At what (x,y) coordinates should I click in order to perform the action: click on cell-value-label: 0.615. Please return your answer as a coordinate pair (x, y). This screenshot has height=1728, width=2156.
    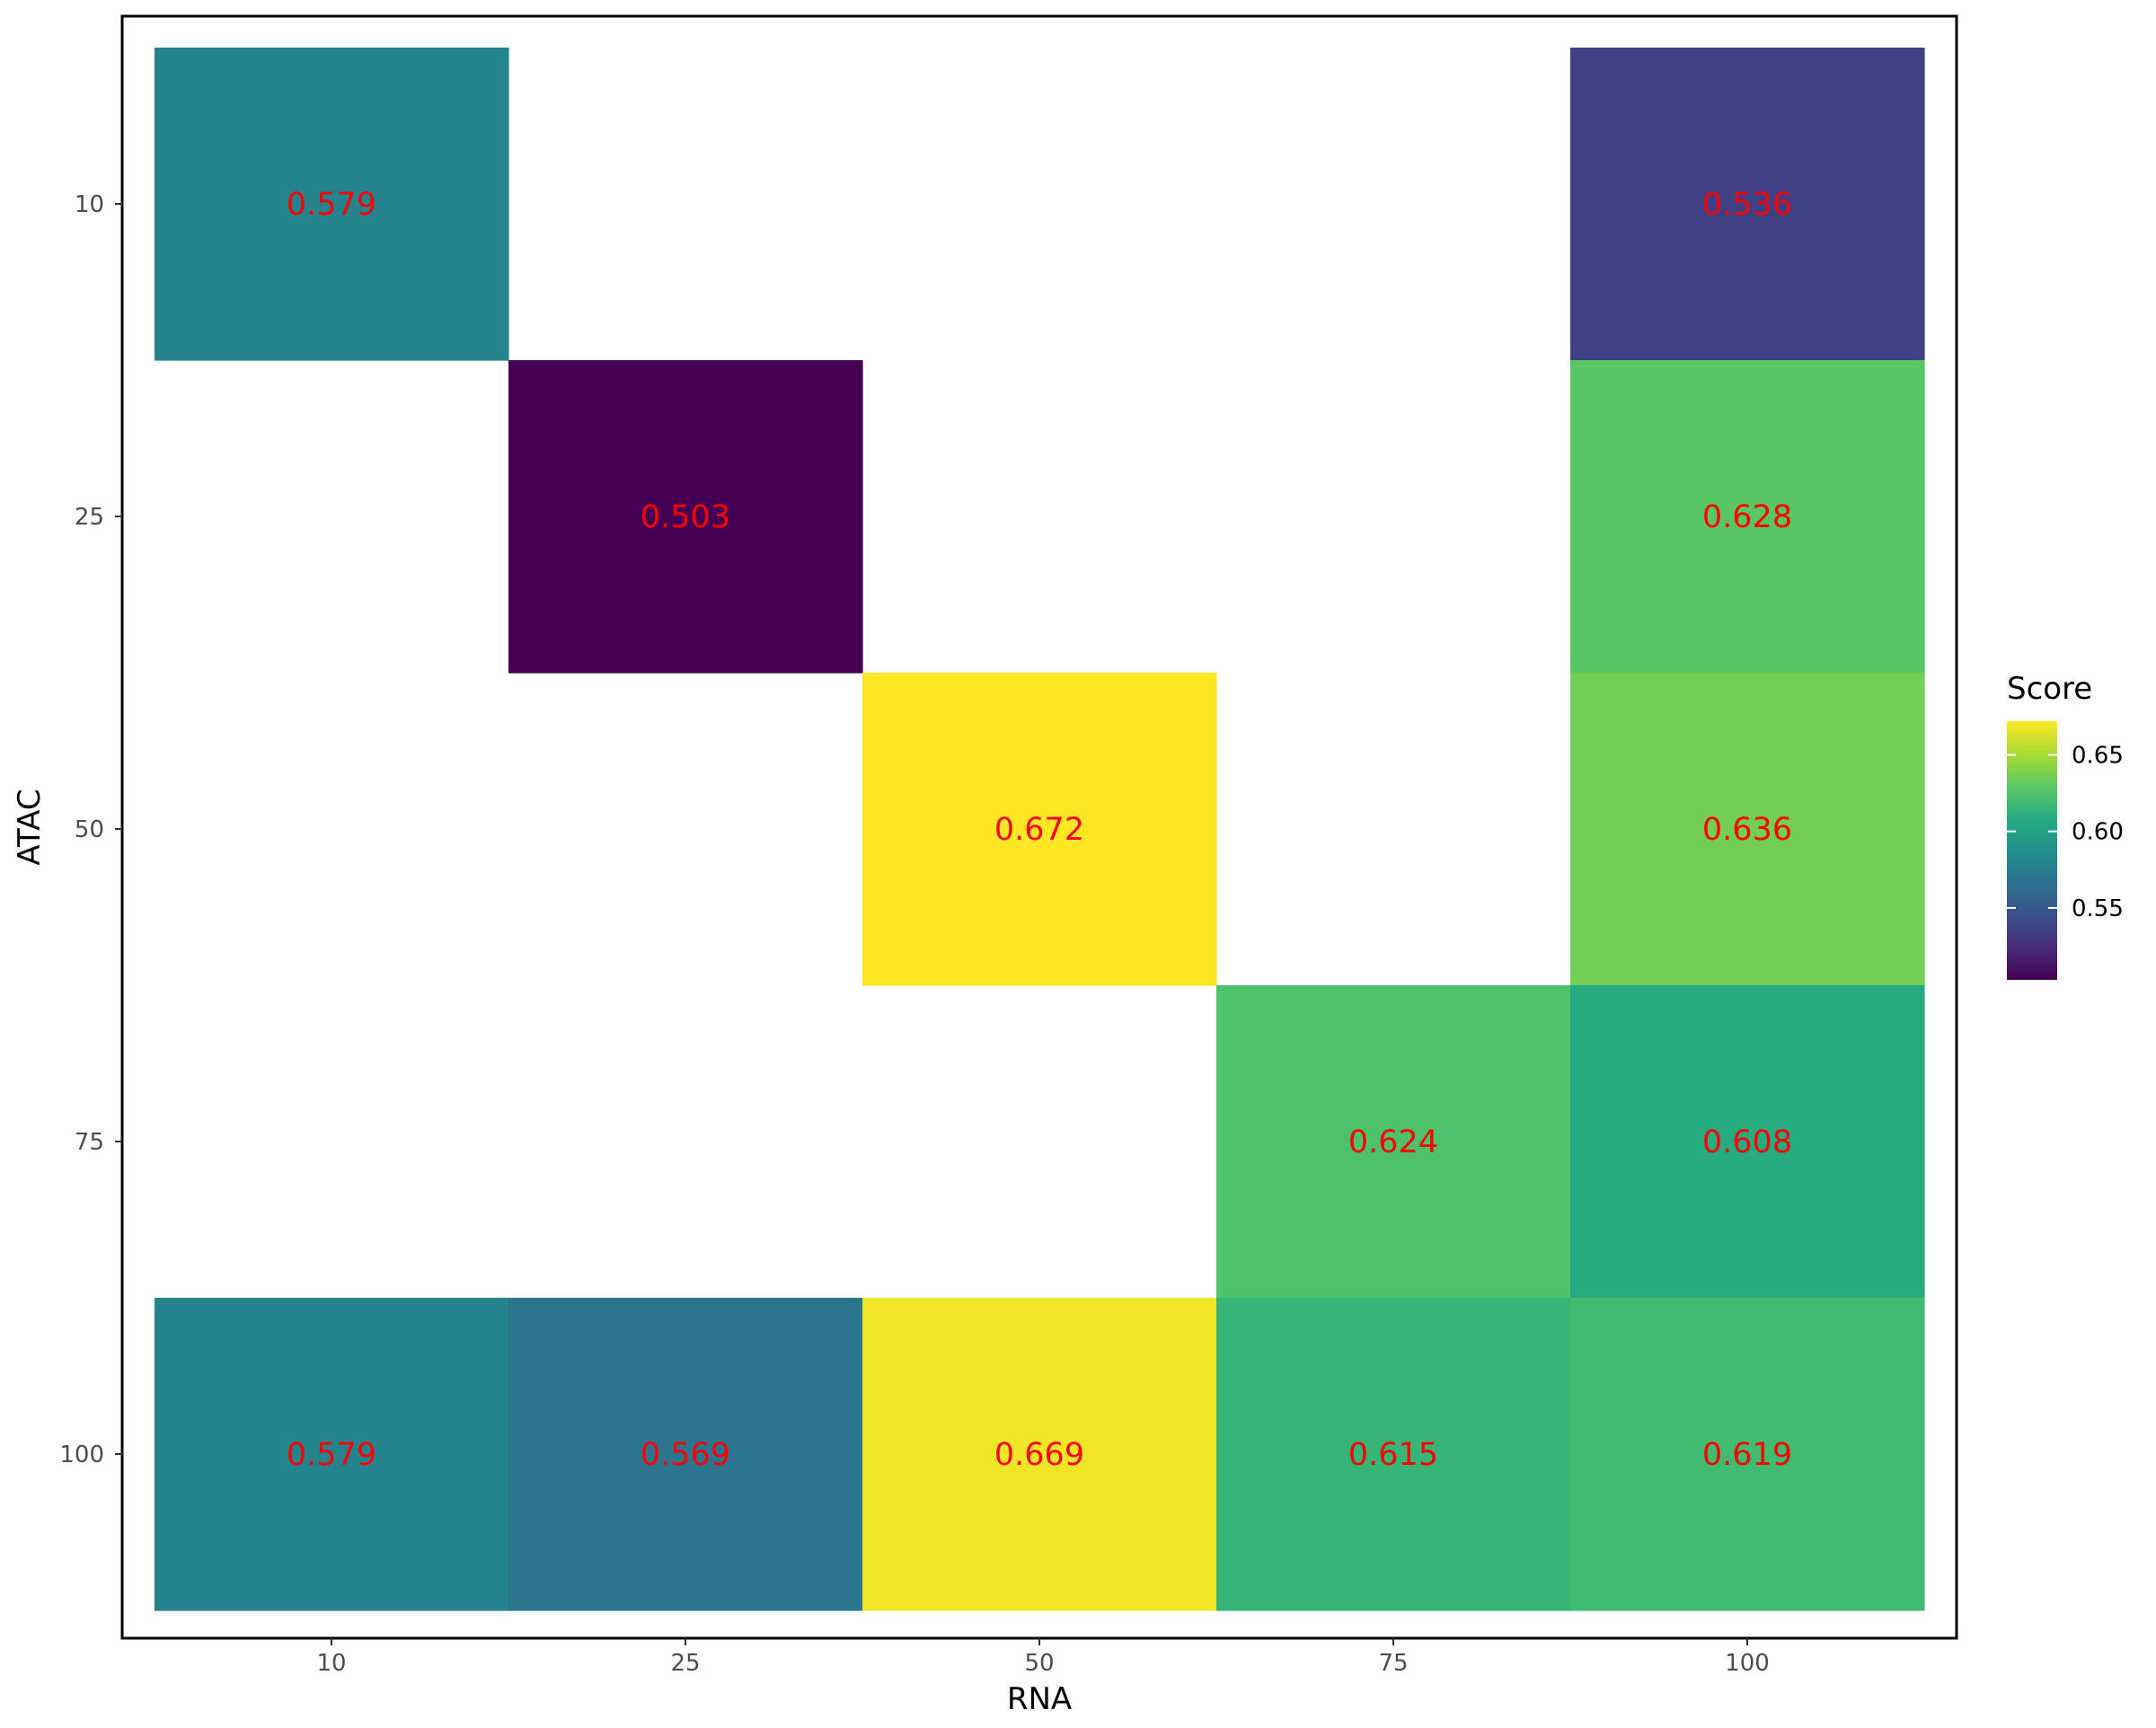
    Looking at the image, I should click on (1393, 1455).